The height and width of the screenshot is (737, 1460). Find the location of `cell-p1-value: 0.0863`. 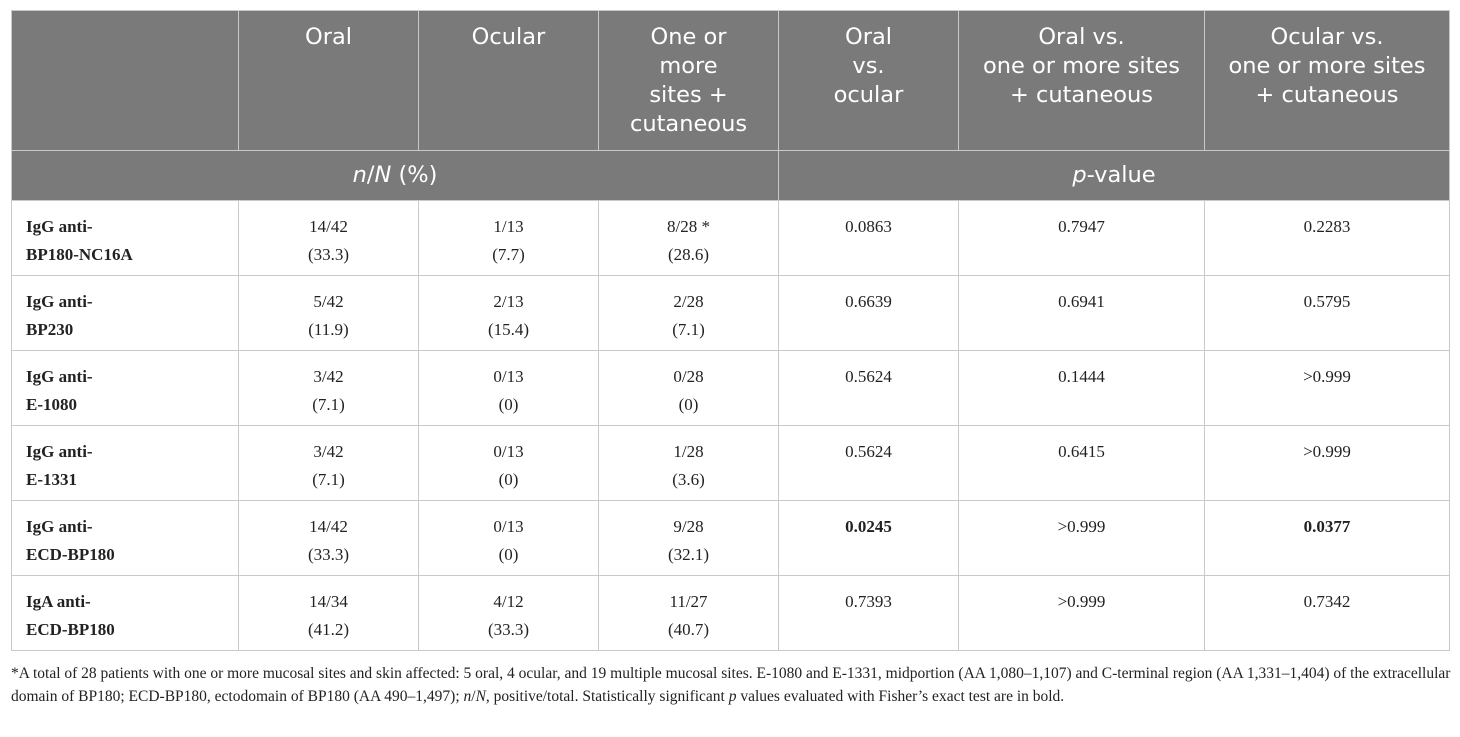

cell-p1-value: 0.0863 is located at coordinates (868, 238).